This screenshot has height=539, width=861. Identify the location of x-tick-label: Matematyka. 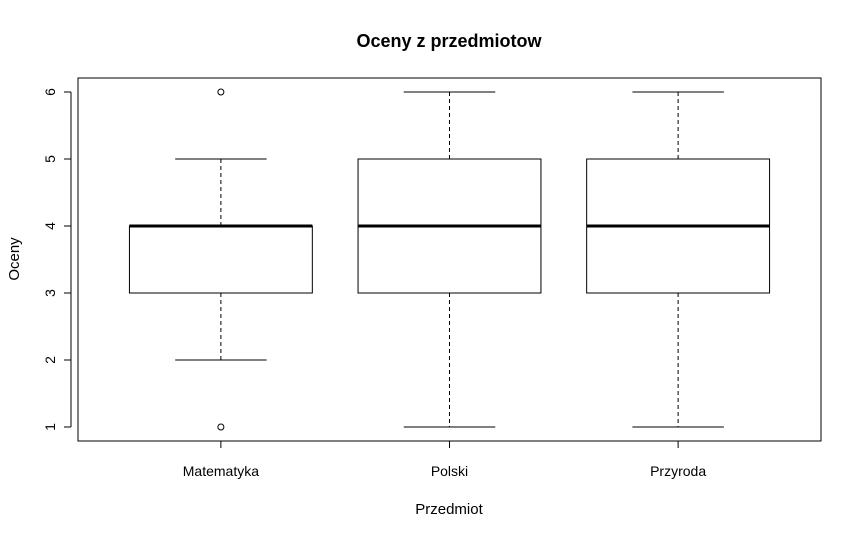
(221, 471).